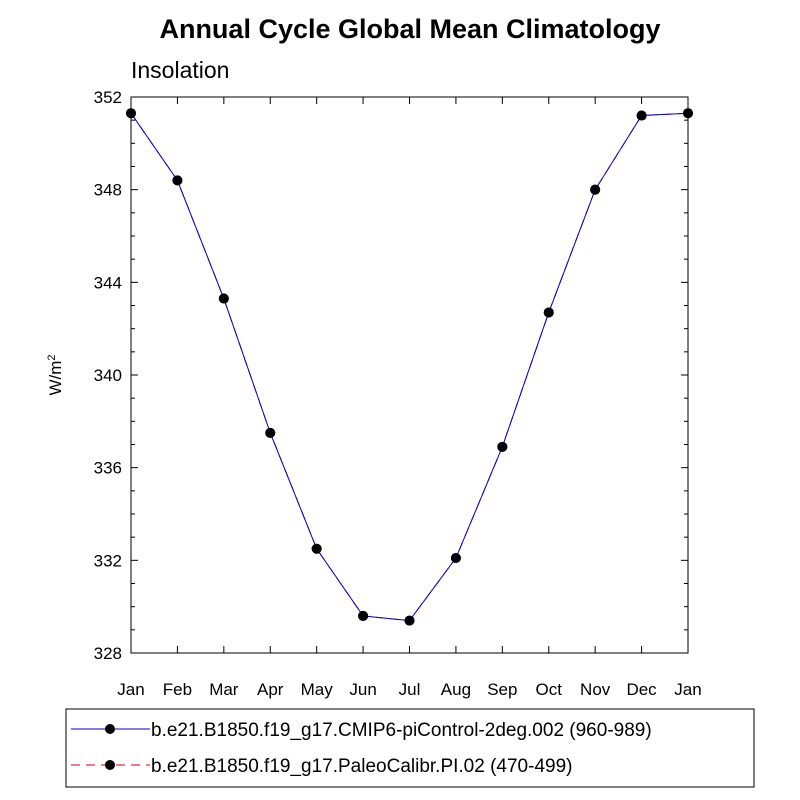  Describe the element at coordinates (108, 653) in the screenshot. I see `y-tick-label: 328` at that location.